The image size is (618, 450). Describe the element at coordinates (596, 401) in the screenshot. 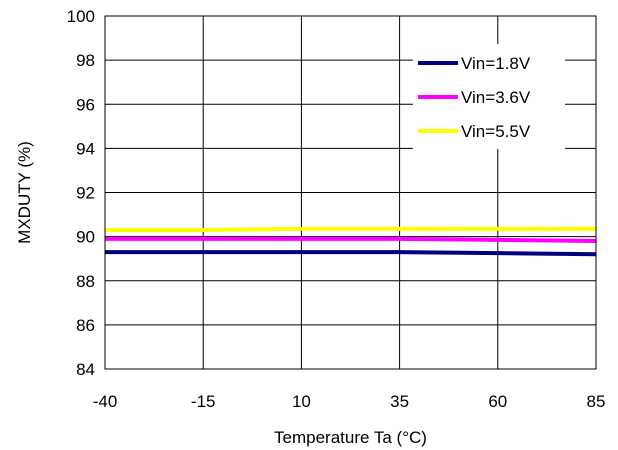

I see `x-tick-label: 85` at that location.